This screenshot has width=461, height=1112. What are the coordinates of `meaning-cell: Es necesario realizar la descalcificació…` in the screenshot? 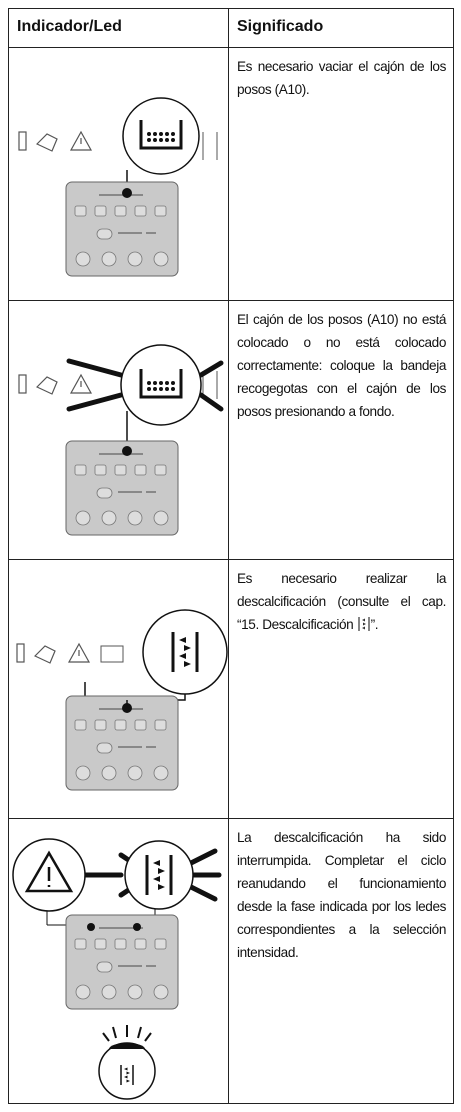 It's located at (341, 689).